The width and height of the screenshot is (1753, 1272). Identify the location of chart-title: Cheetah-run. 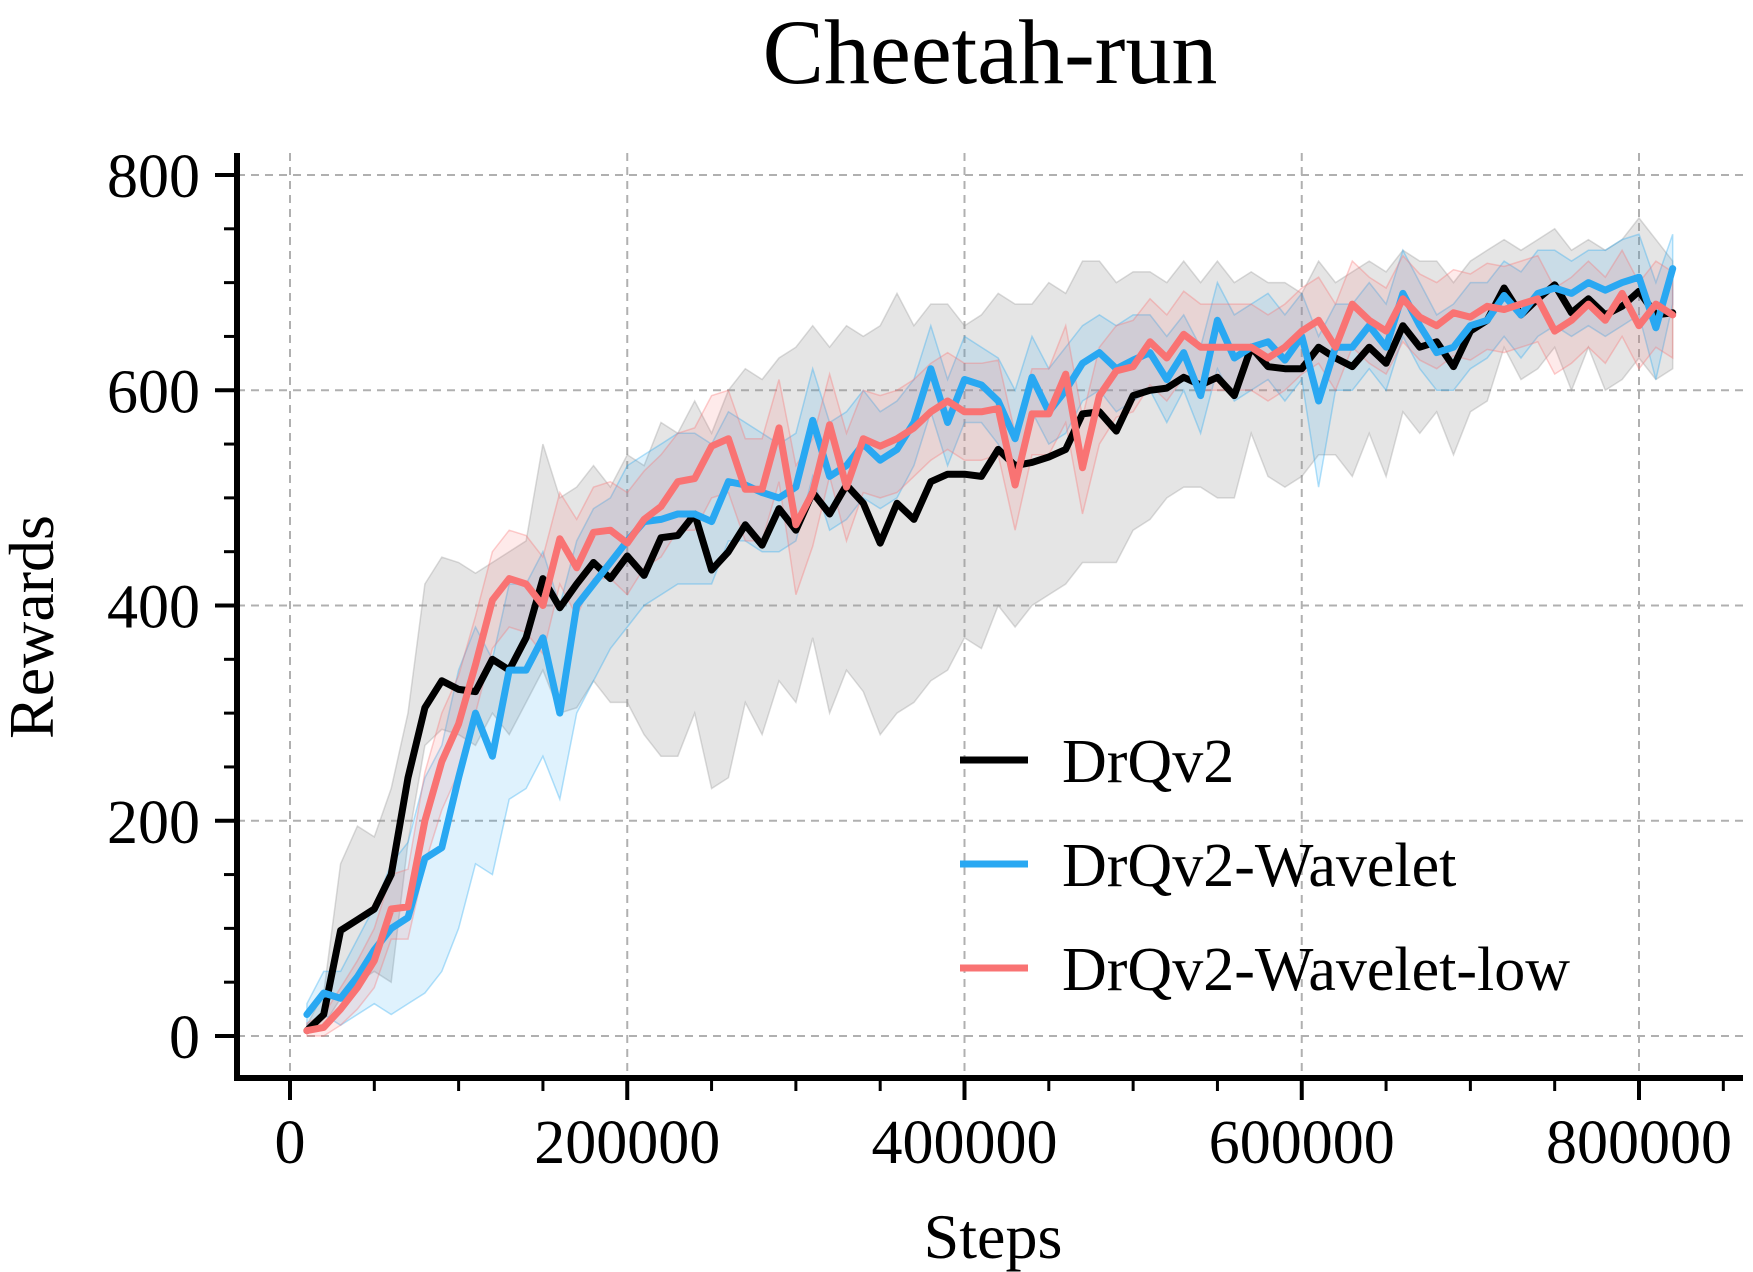
(990, 52).